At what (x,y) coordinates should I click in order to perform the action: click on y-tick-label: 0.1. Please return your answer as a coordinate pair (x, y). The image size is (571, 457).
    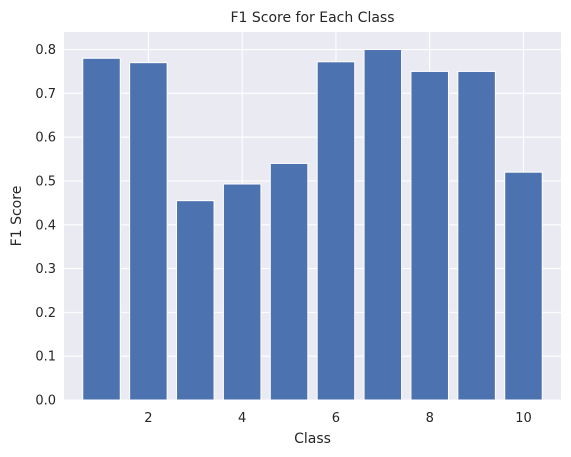
    Looking at the image, I should click on (45, 357).